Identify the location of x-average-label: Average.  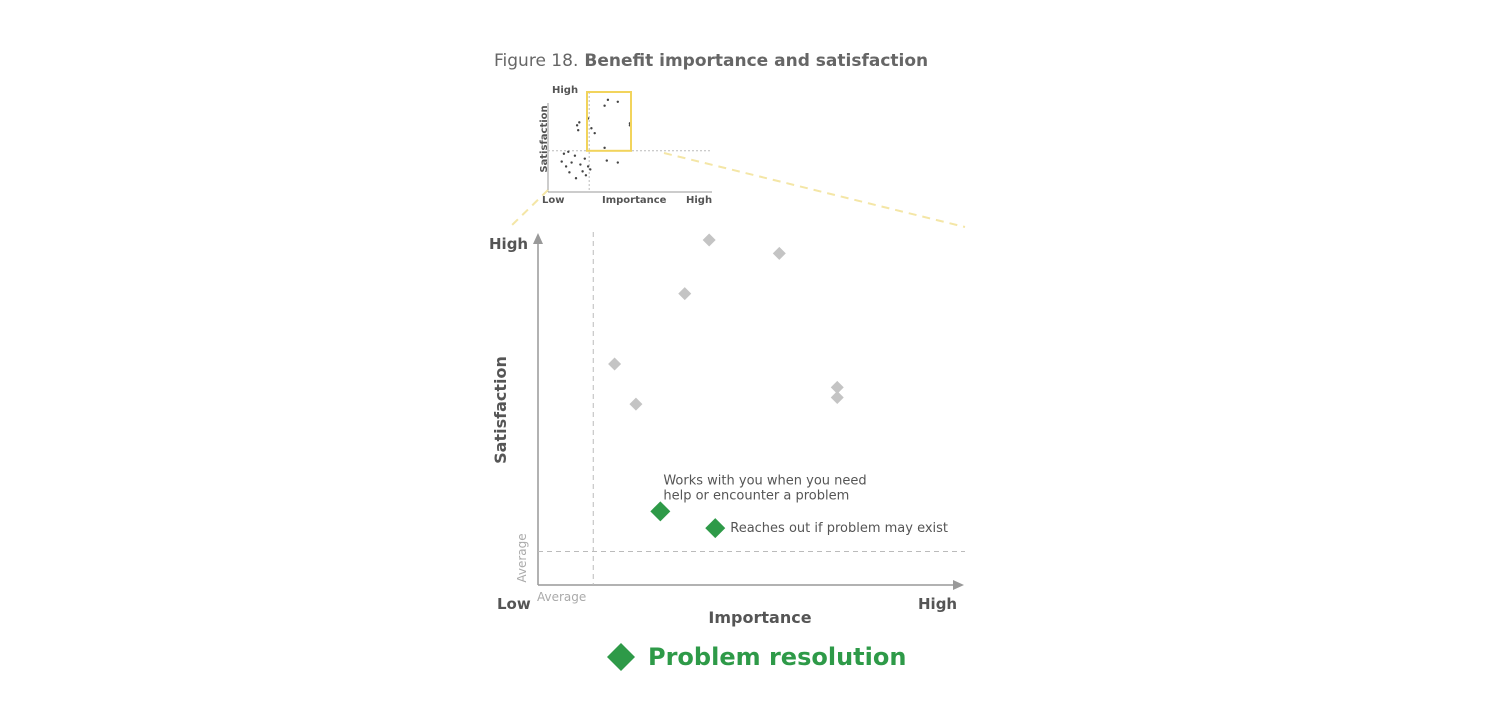
(561, 597).